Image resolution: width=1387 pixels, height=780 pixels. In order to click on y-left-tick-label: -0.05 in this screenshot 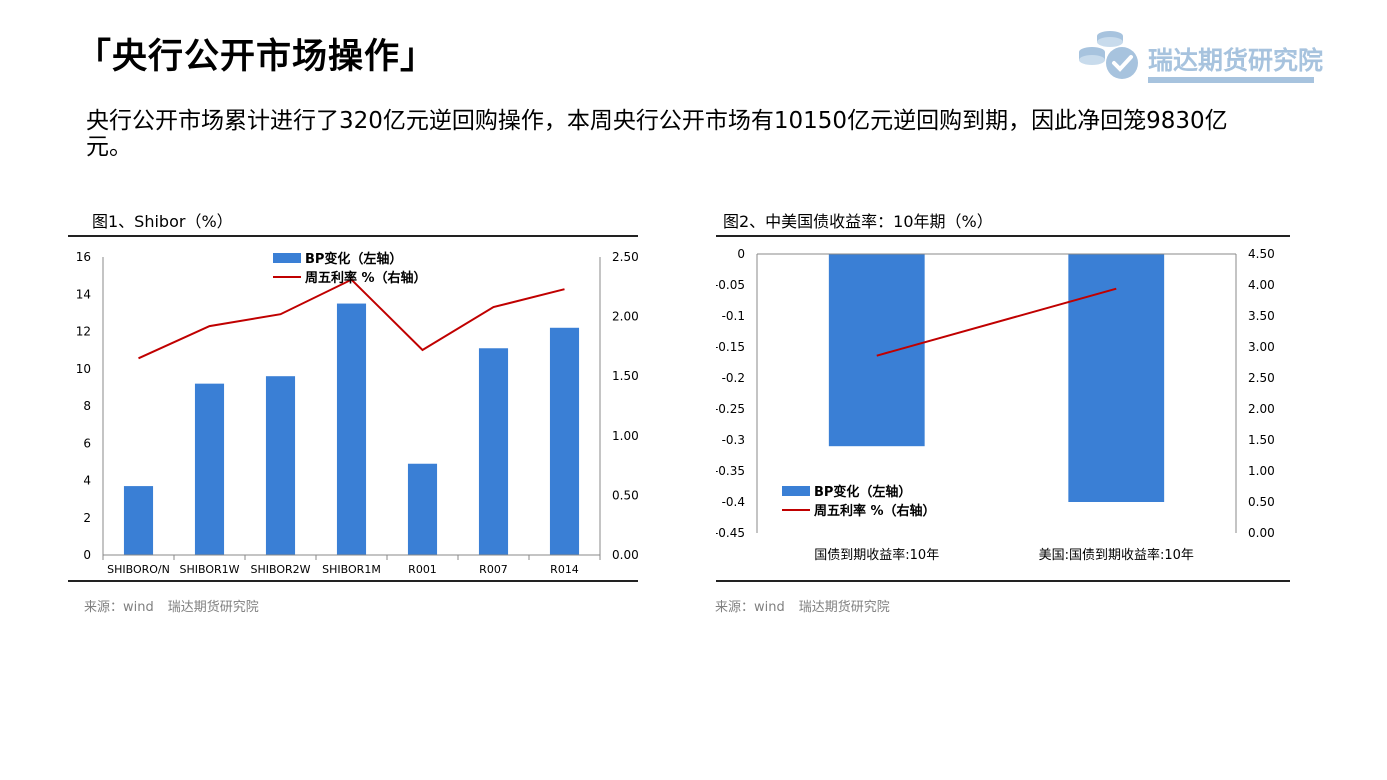, I will do `click(730, 285)`.